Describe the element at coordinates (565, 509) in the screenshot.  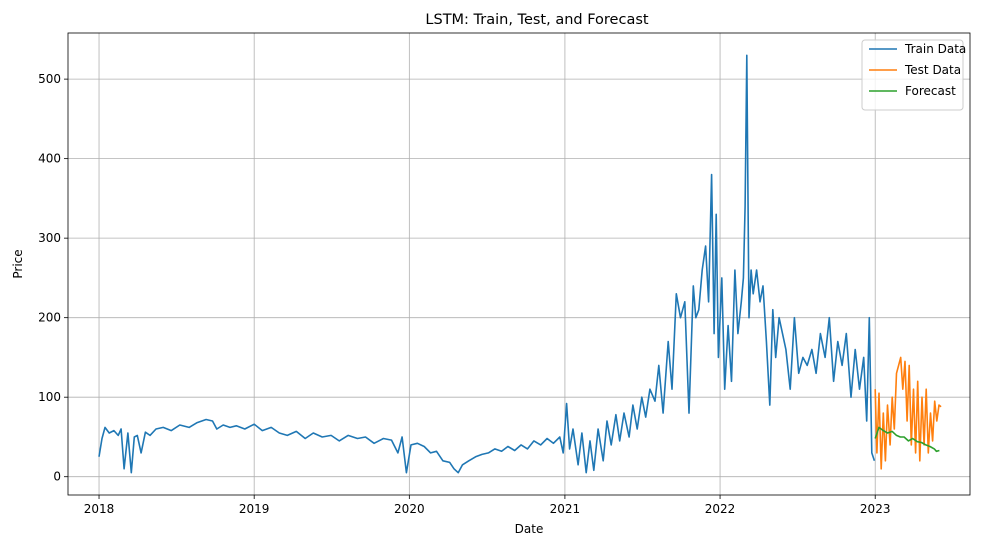
I see `x-tick-label: 2021` at that location.